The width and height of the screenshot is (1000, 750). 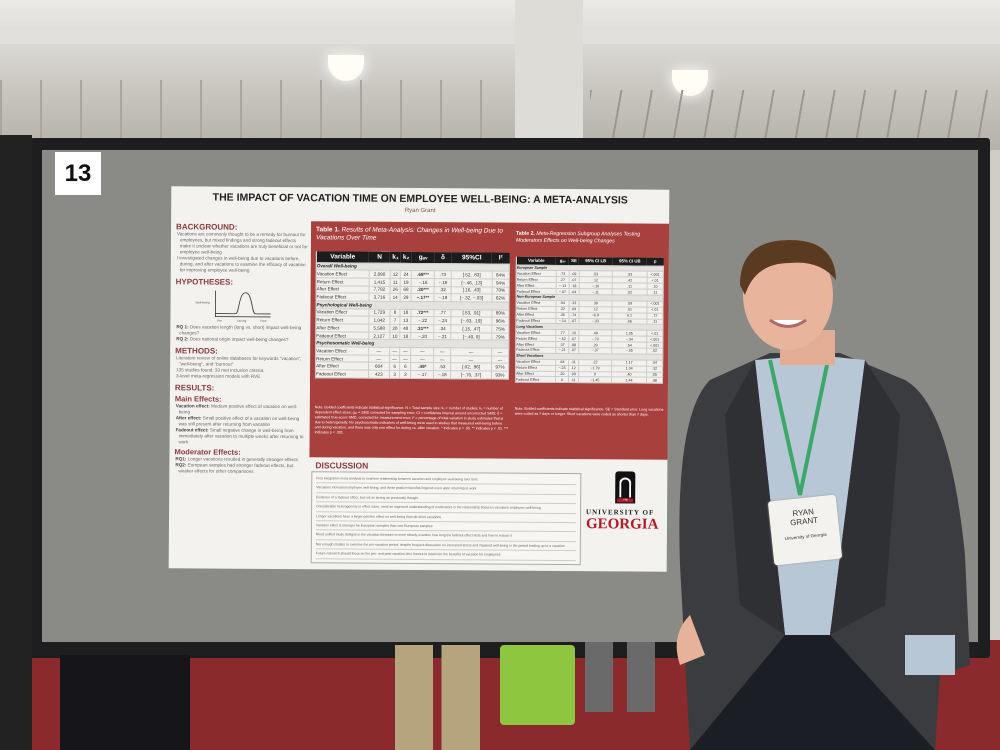 I want to click on graph-xlabel: Pre, so click(x=220, y=320).